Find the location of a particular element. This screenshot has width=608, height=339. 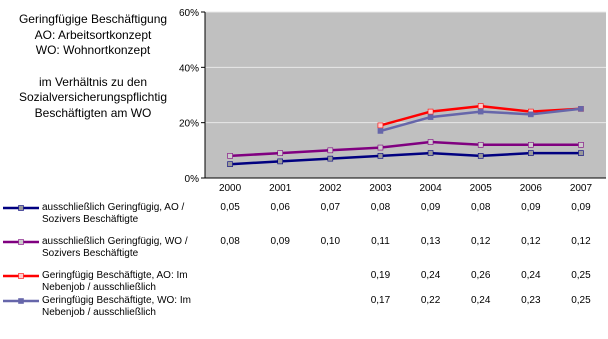

y-tick-label: 40% is located at coordinates (189, 68).